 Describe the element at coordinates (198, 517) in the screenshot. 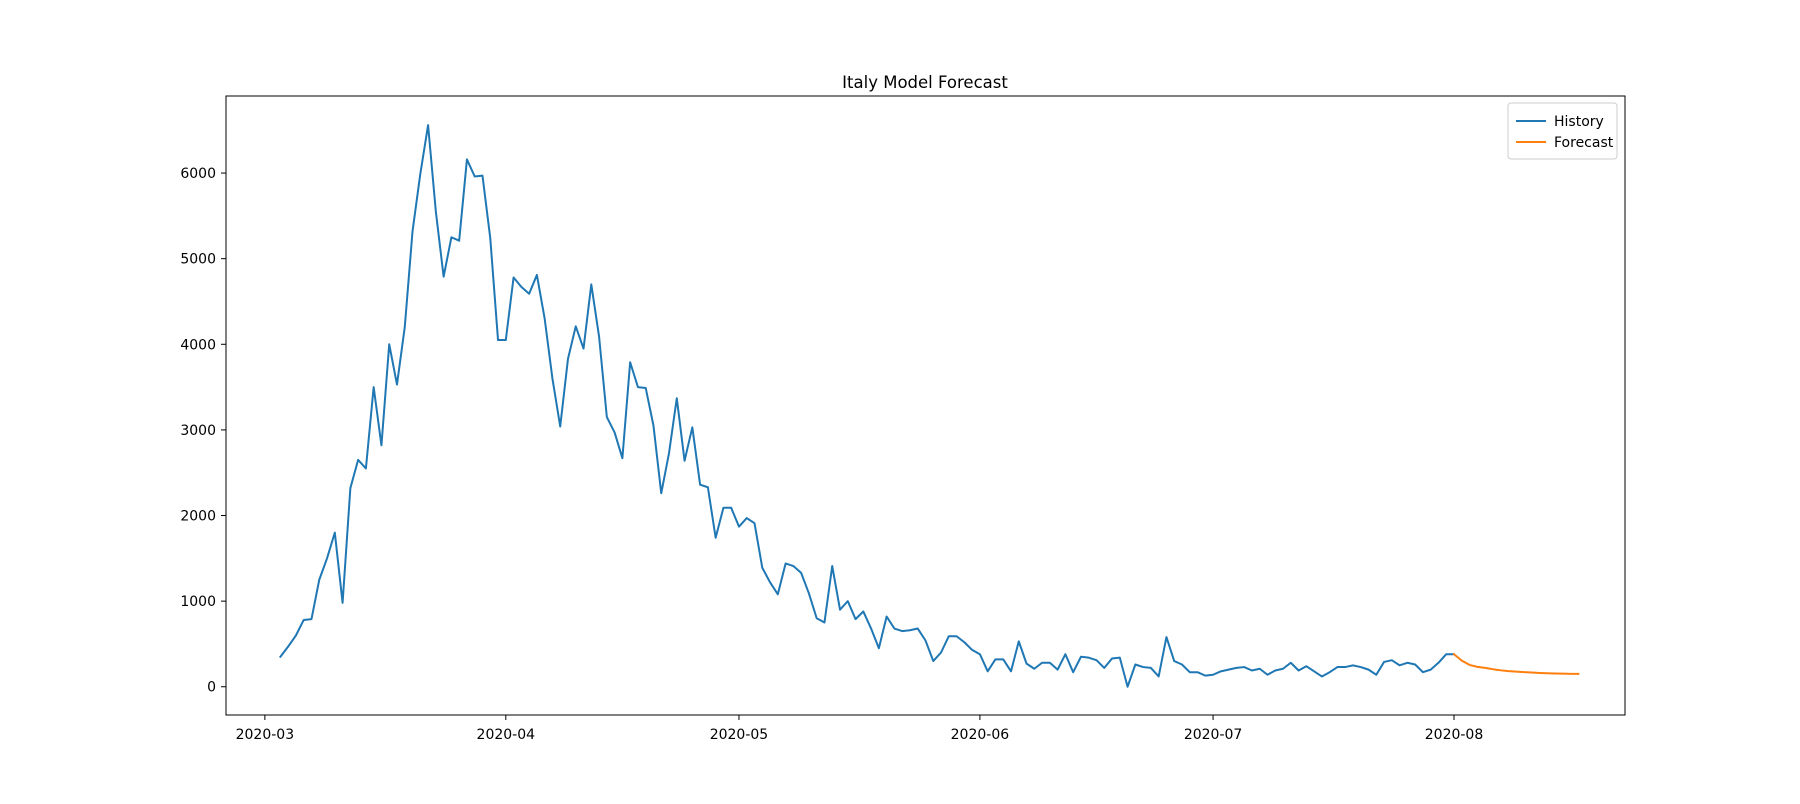

I see `y-tick-label: 2000` at that location.